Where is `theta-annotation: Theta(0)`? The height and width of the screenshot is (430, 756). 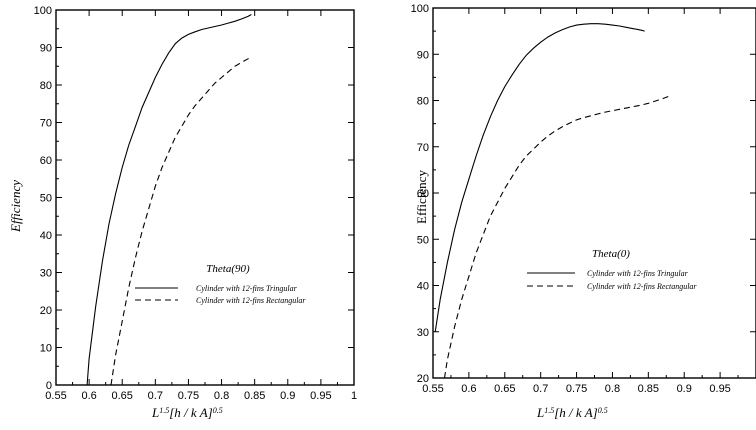 theta-annotation: Theta(0) is located at coordinates (611, 254).